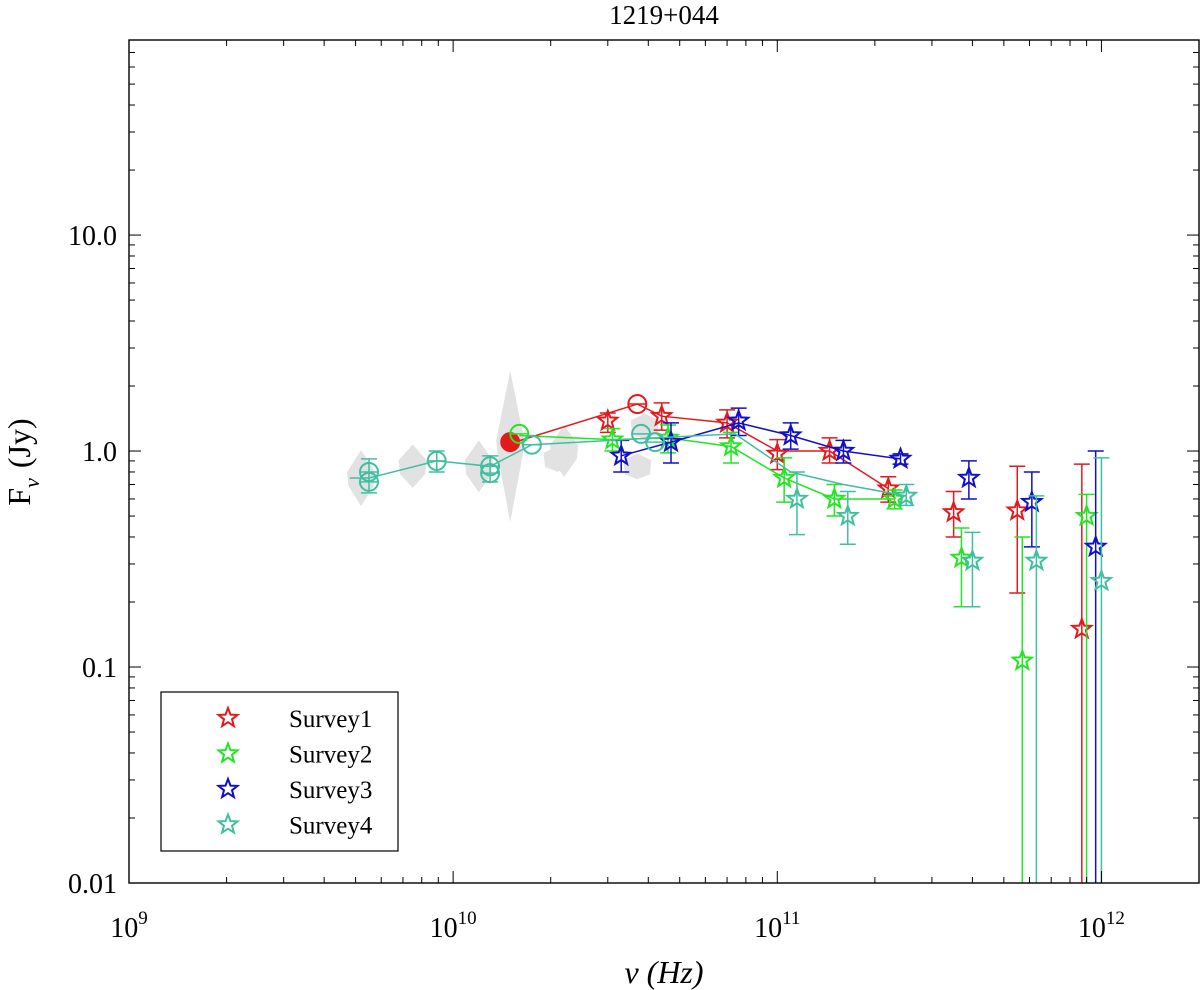 Image resolution: width=1200 pixels, height=990 pixels. Describe the element at coordinates (664, 15) in the screenshot. I see `chart-title: 1219+044` at that location.